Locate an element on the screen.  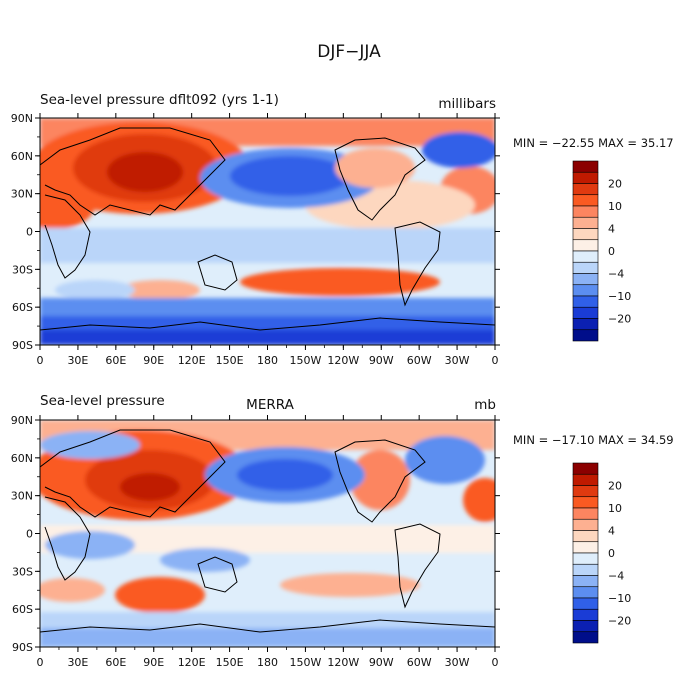
panel-obs-title: Sea-level pressure is located at coordinates (102, 401).